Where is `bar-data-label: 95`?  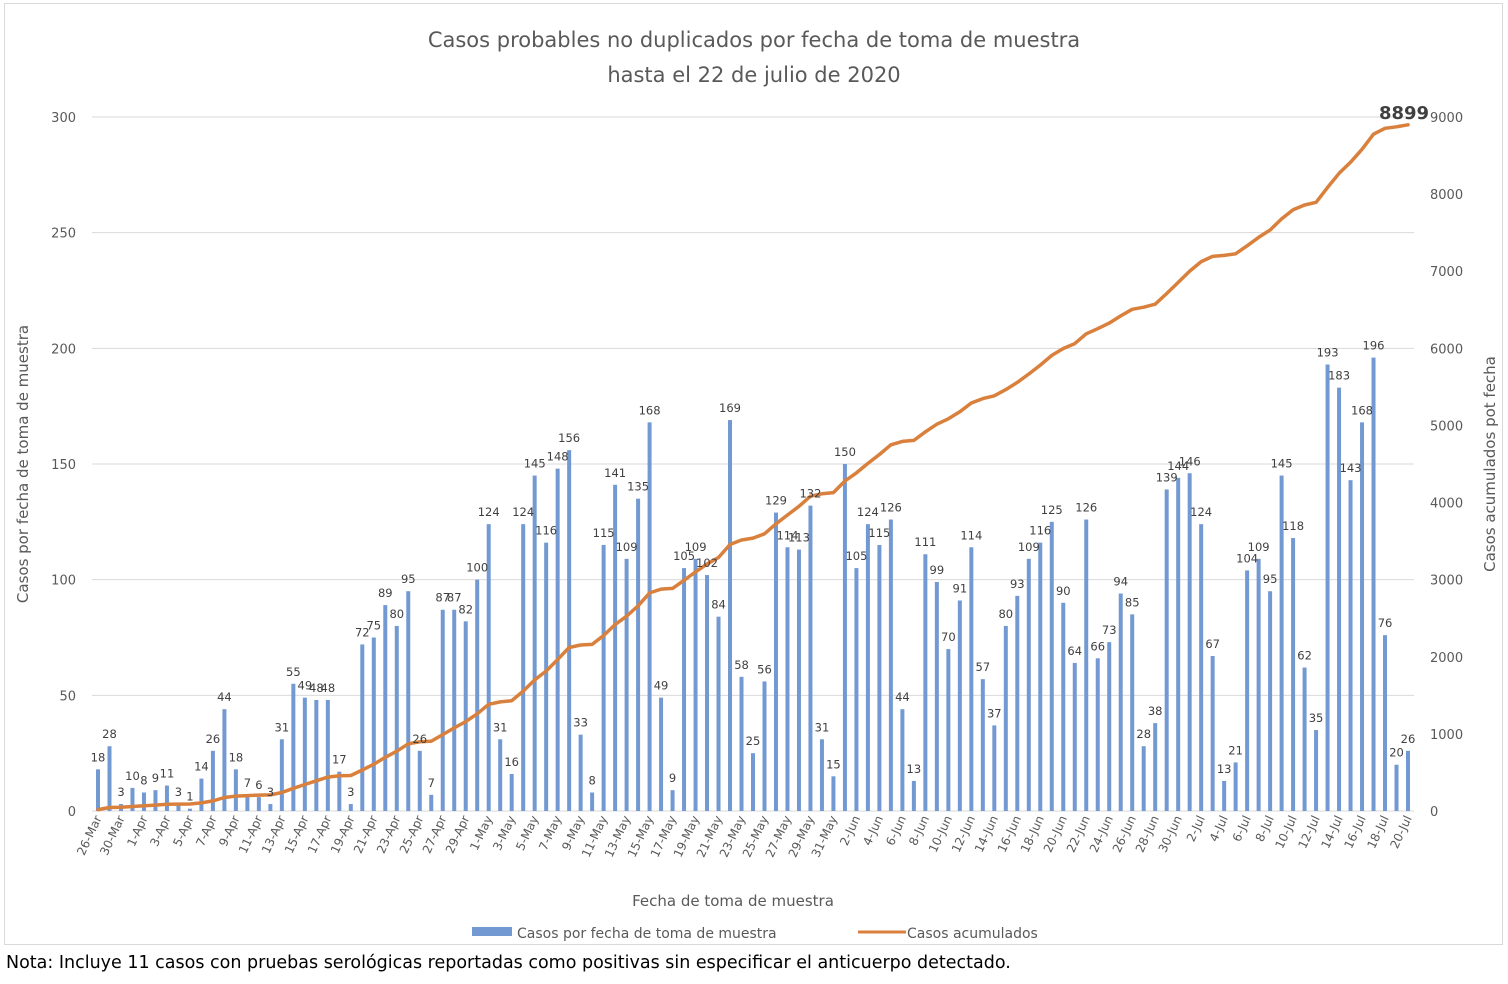
bar-data-label: 95 is located at coordinates (1270, 579).